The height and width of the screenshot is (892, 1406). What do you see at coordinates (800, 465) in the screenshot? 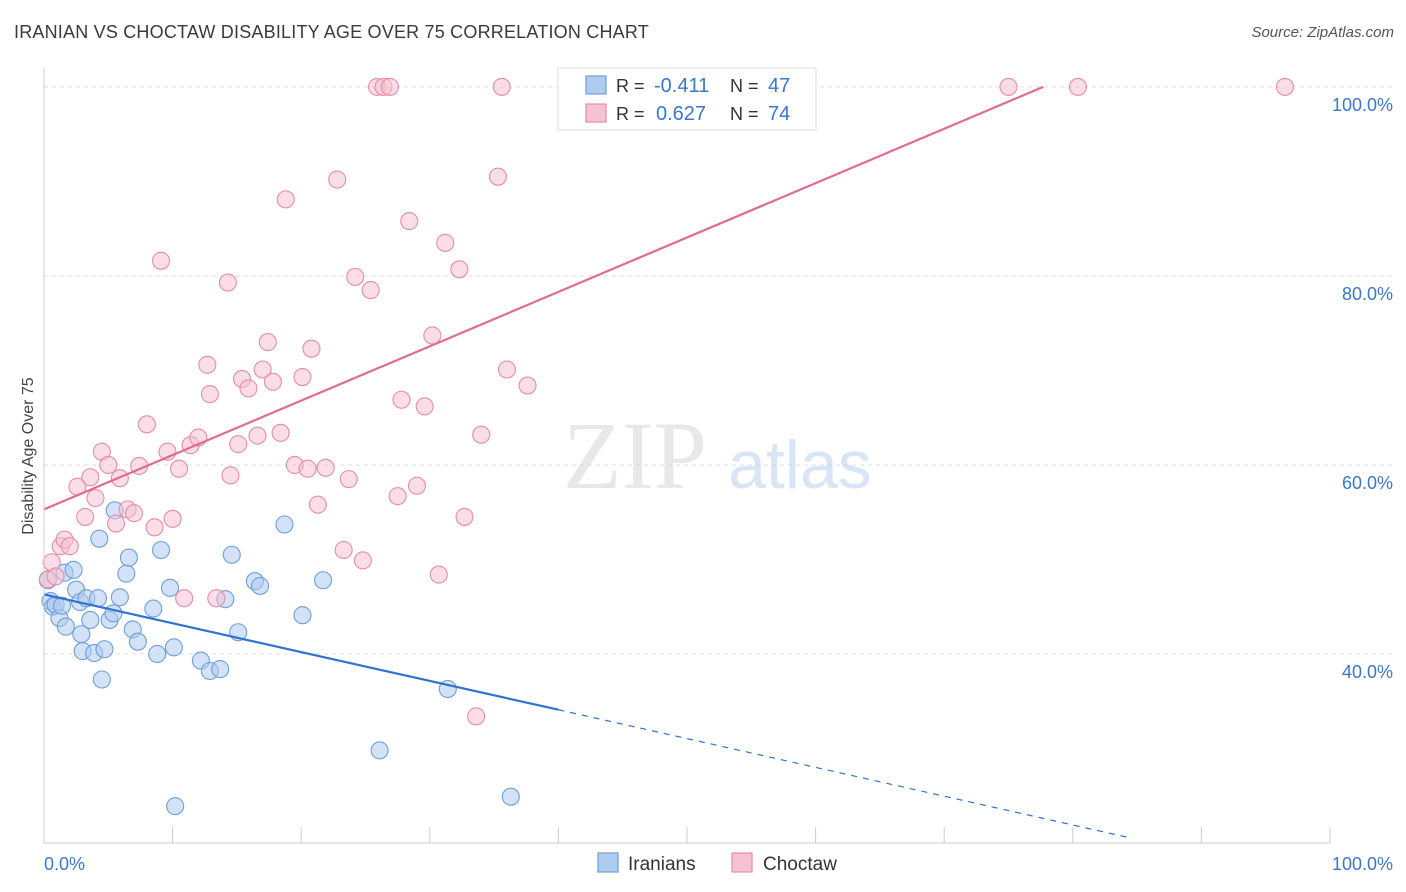
I see `watermark-atlas: atlas` at bounding box center [800, 465].